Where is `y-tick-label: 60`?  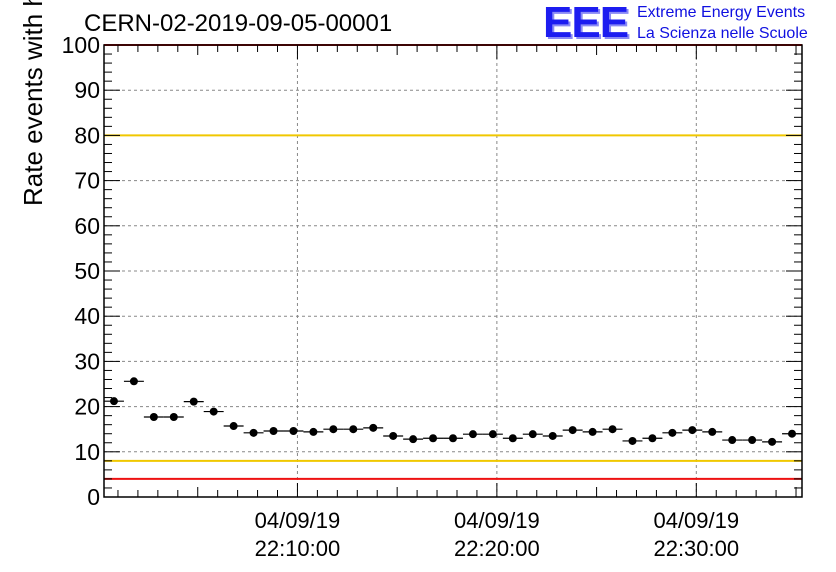 y-tick-label: 60 is located at coordinates (87, 226).